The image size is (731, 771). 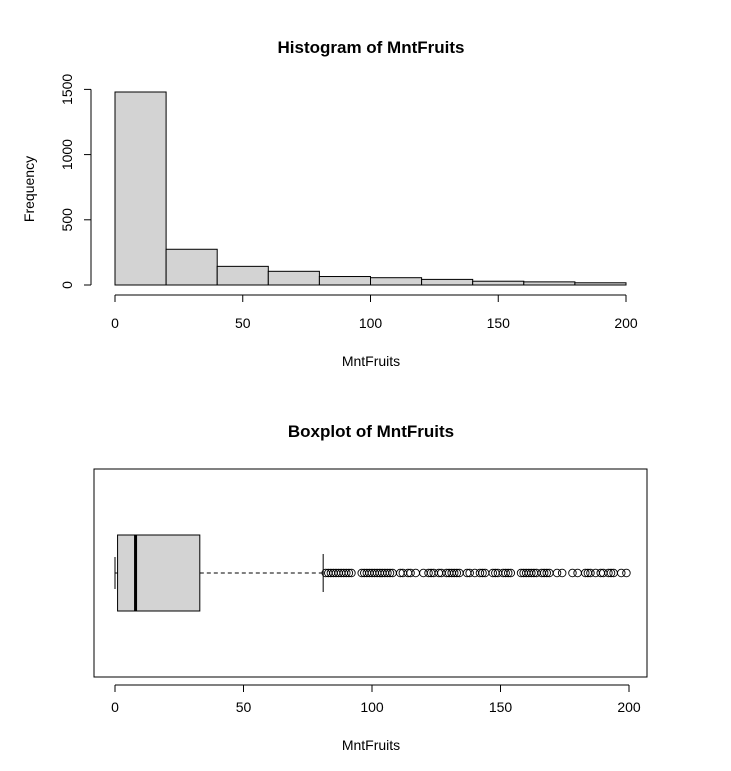 I want to click on histogram-x-tick-label-4: 200, so click(x=626, y=323).